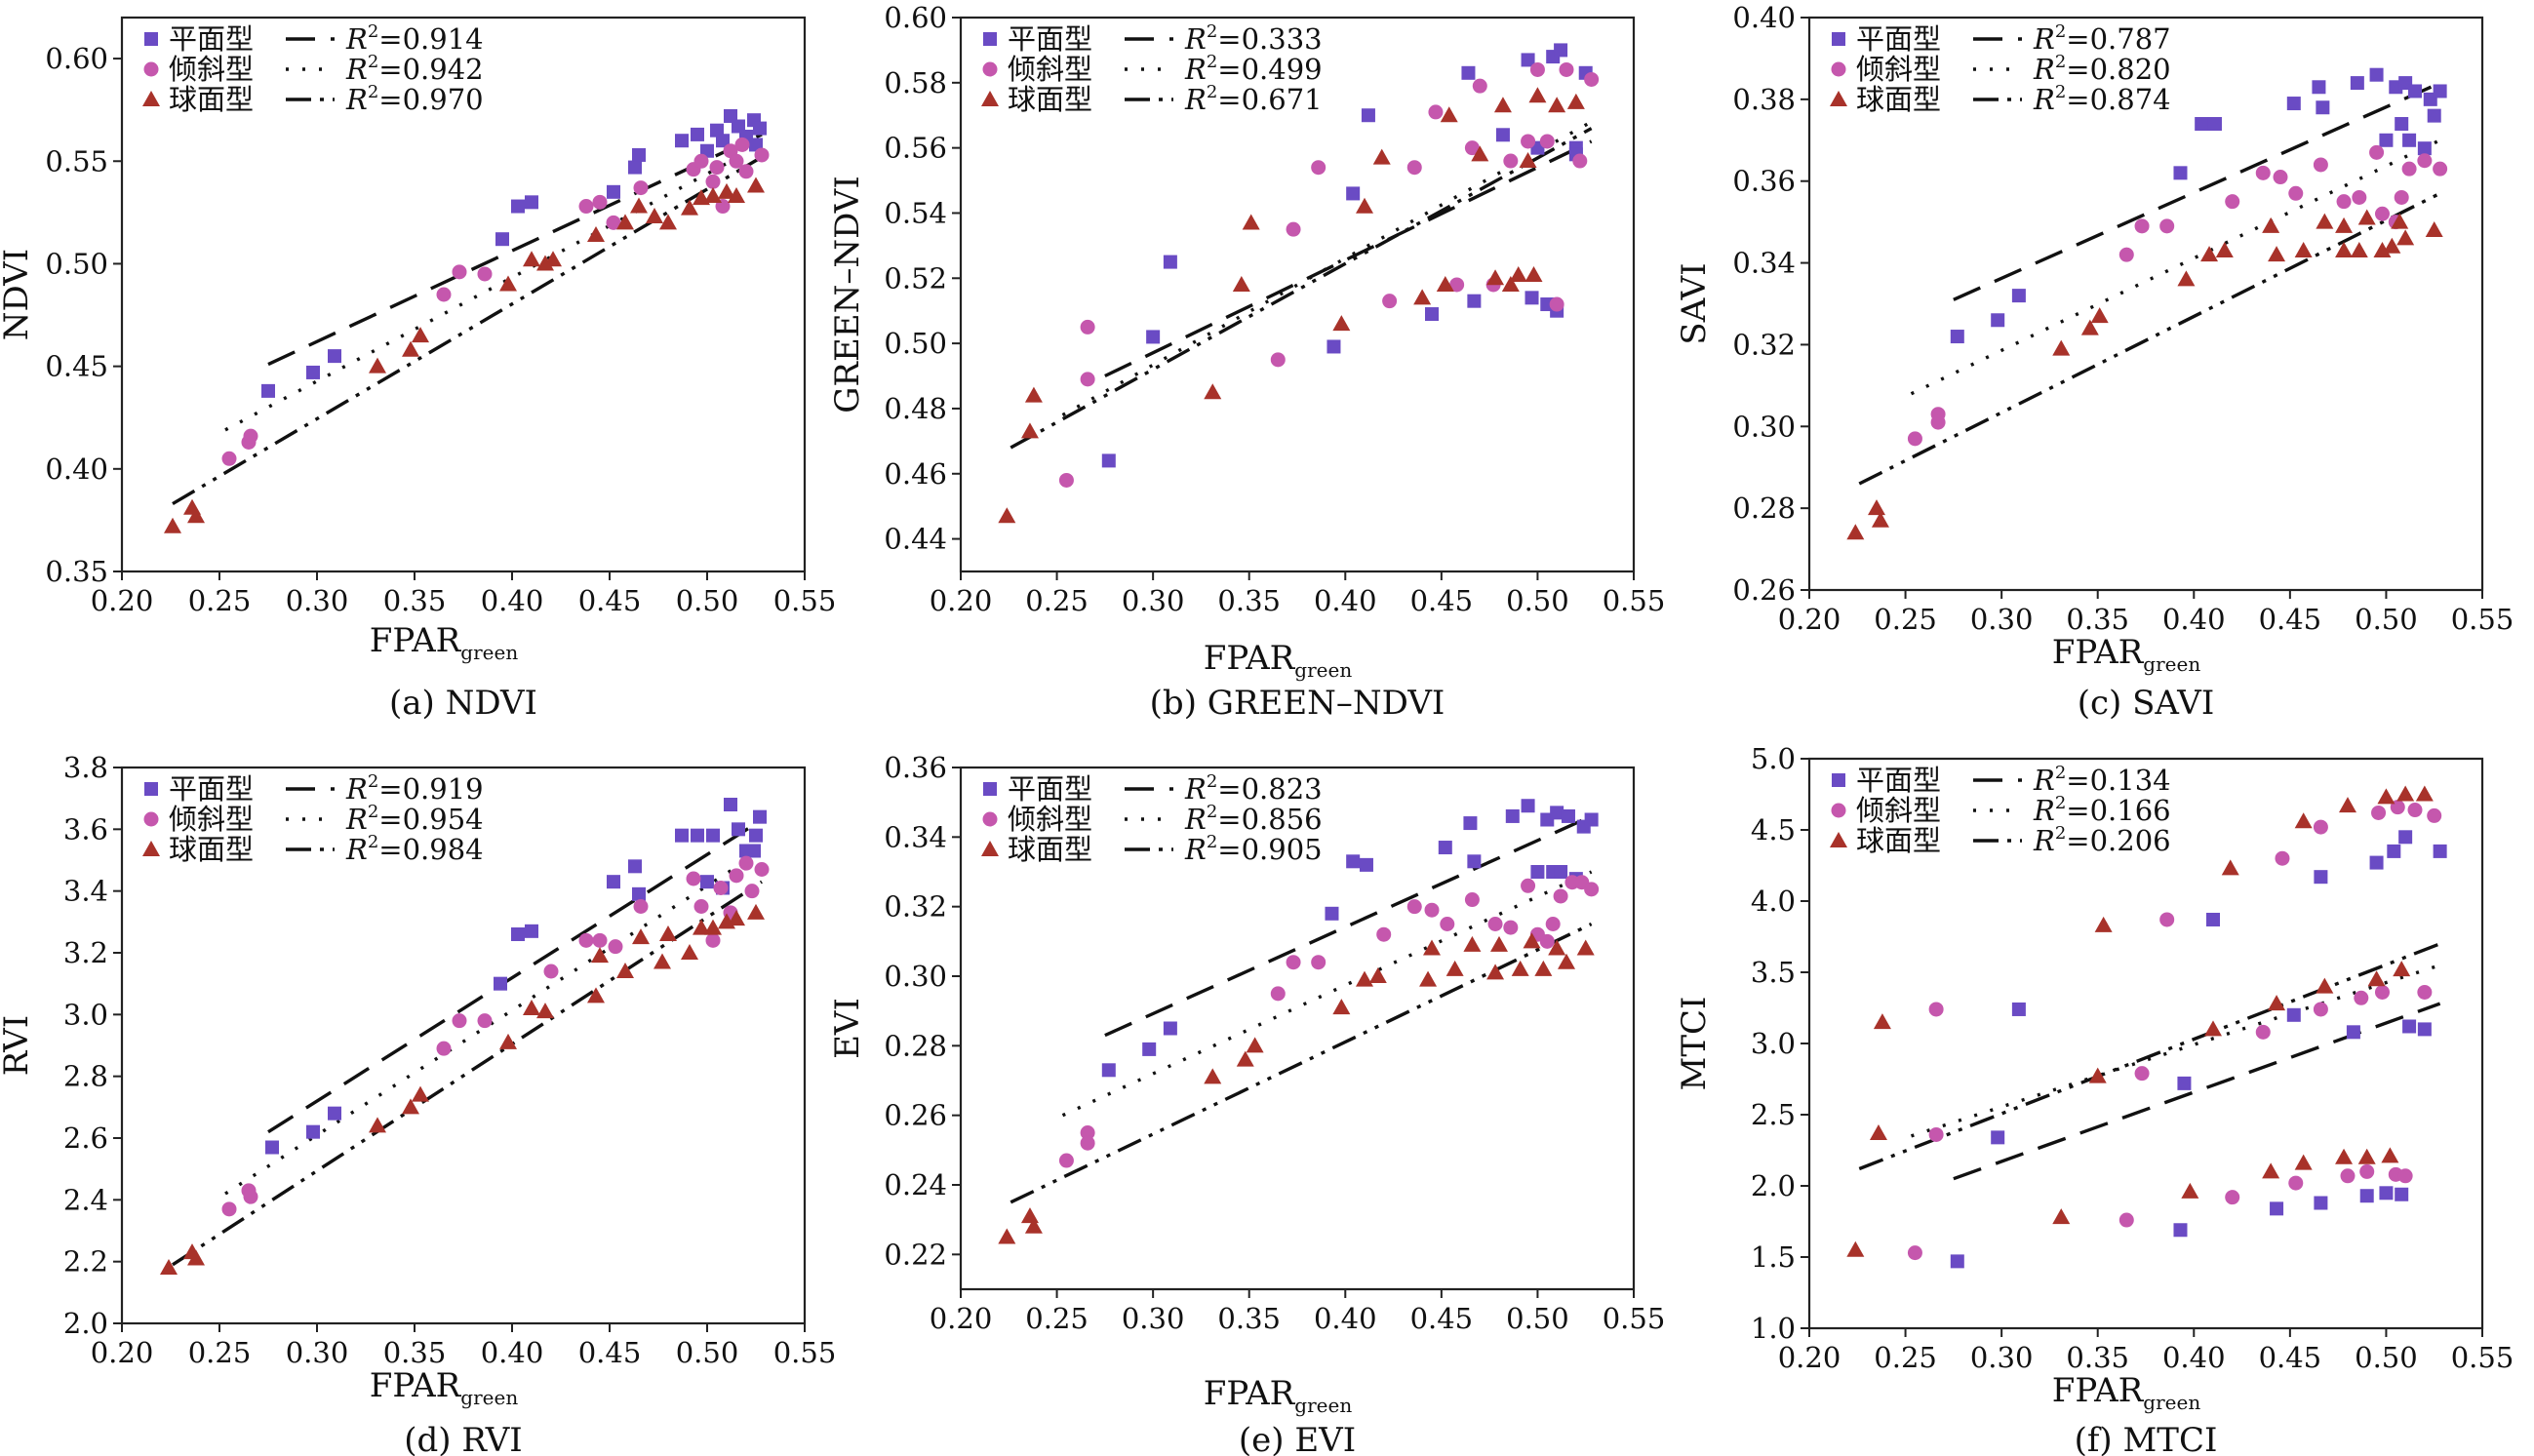 This screenshot has height=1456, width=2534. I want to click on x-tick-label: 0.40, so click(1346, 1318).